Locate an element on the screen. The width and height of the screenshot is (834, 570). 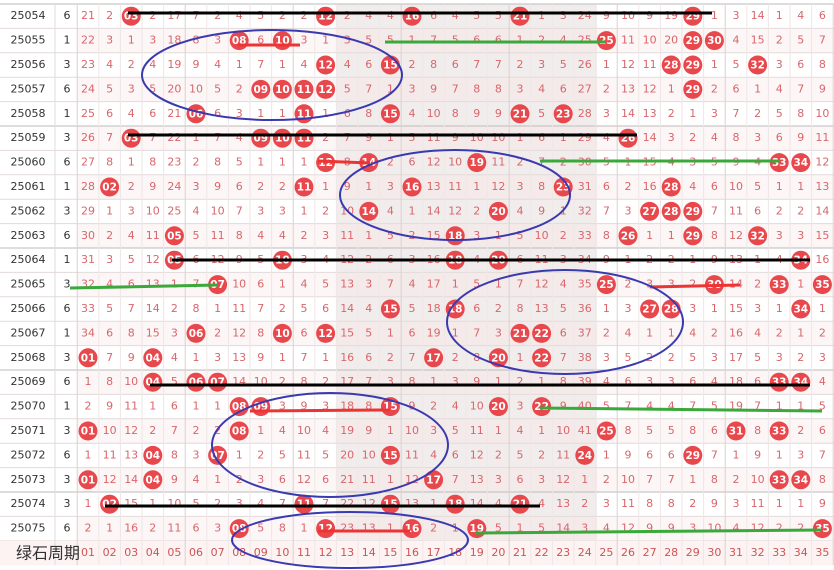
miss-count: 16 is located at coordinates (822, 259).